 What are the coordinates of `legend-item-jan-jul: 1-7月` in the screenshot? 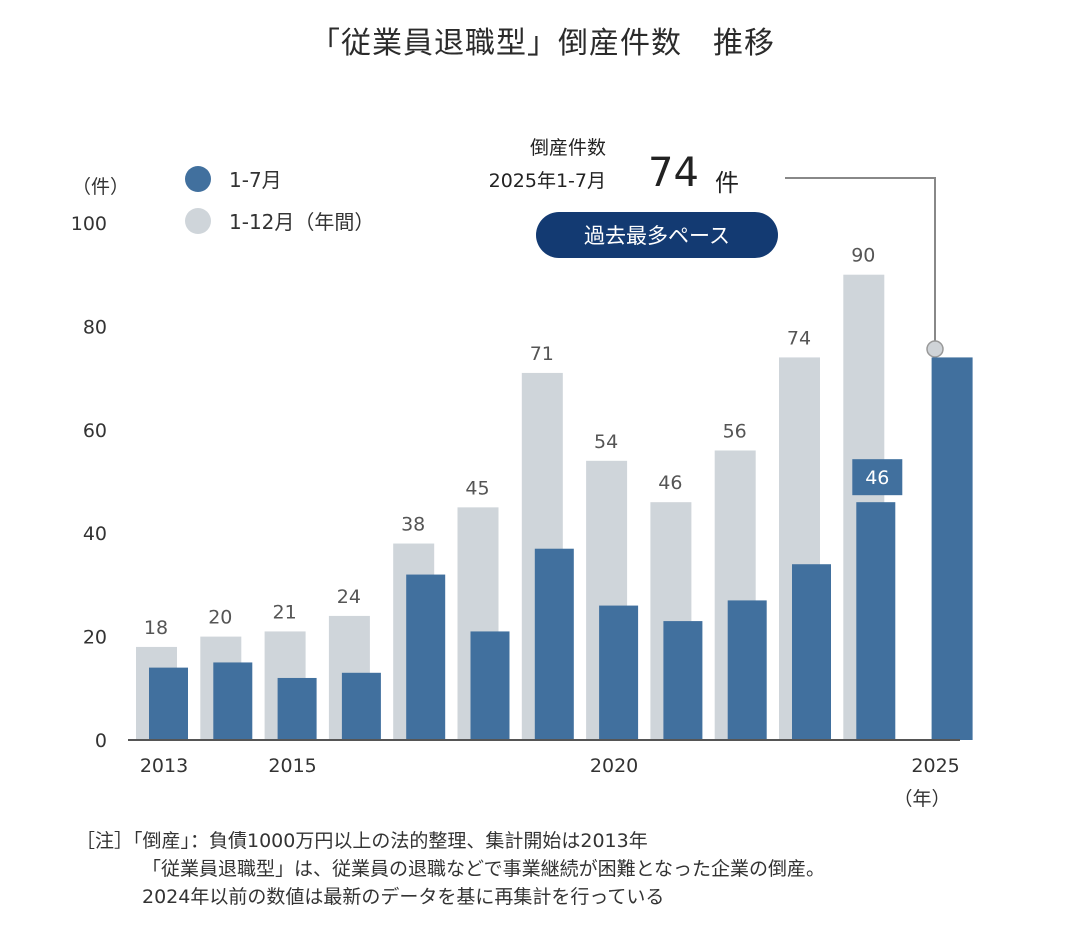 It's located at (233, 178).